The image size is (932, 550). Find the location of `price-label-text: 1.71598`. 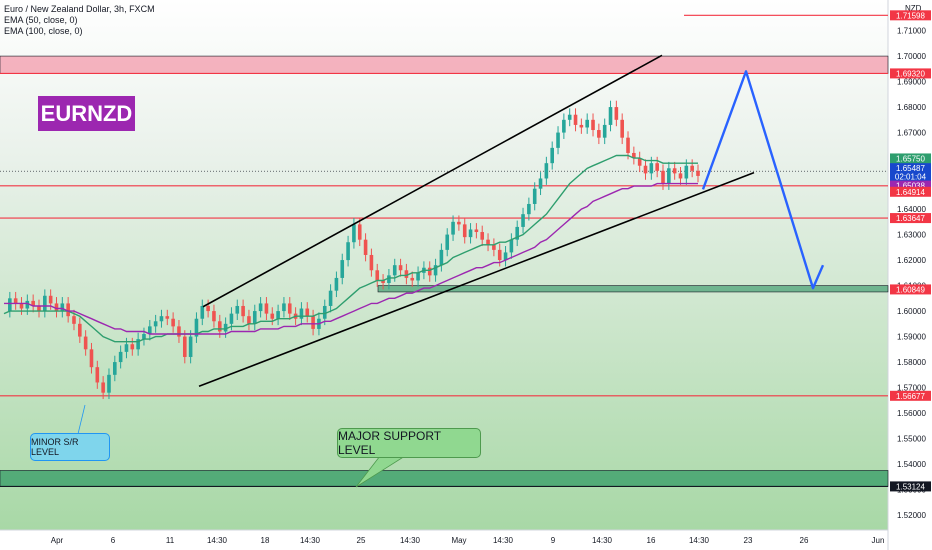

price-label-text: 1.71598 is located at coordinates (910, 15).